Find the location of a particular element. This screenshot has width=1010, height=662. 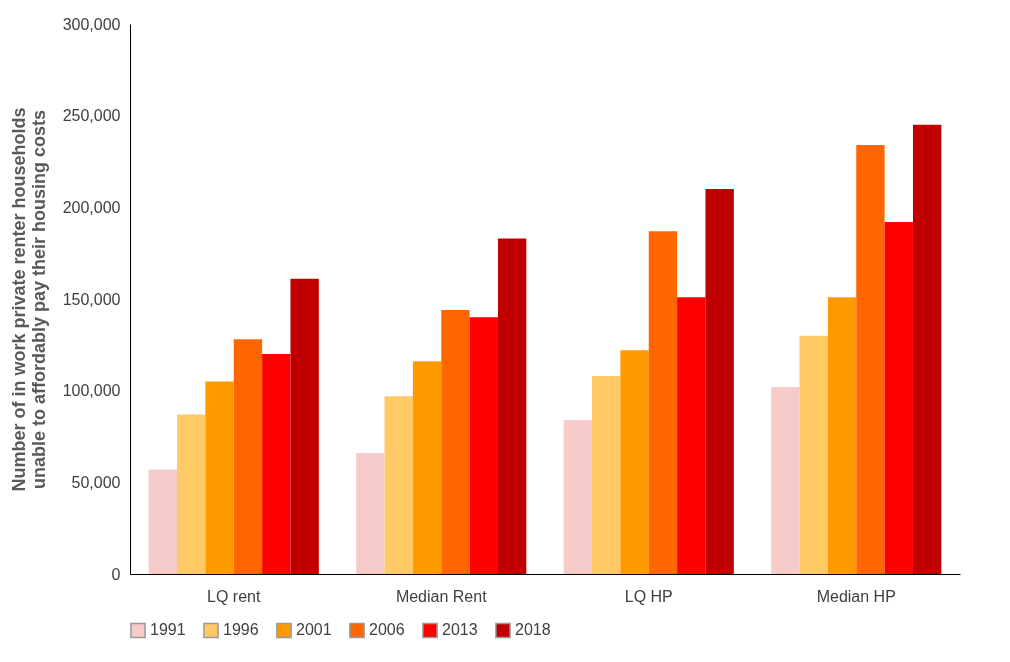

legend-label: 2018 is located at coordinates (533, 630).